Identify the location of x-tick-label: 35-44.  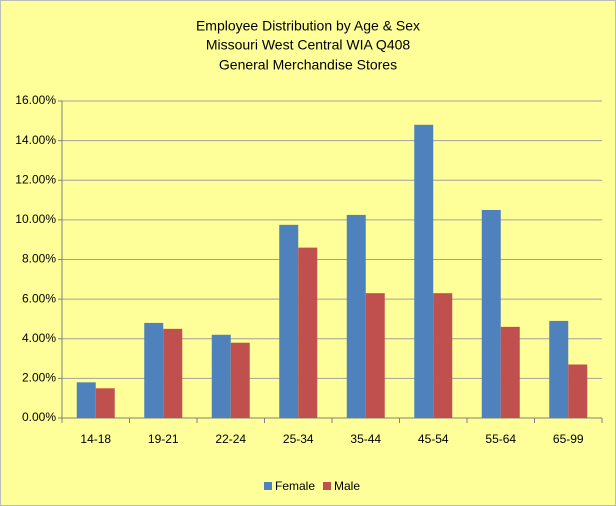
(365, 439).